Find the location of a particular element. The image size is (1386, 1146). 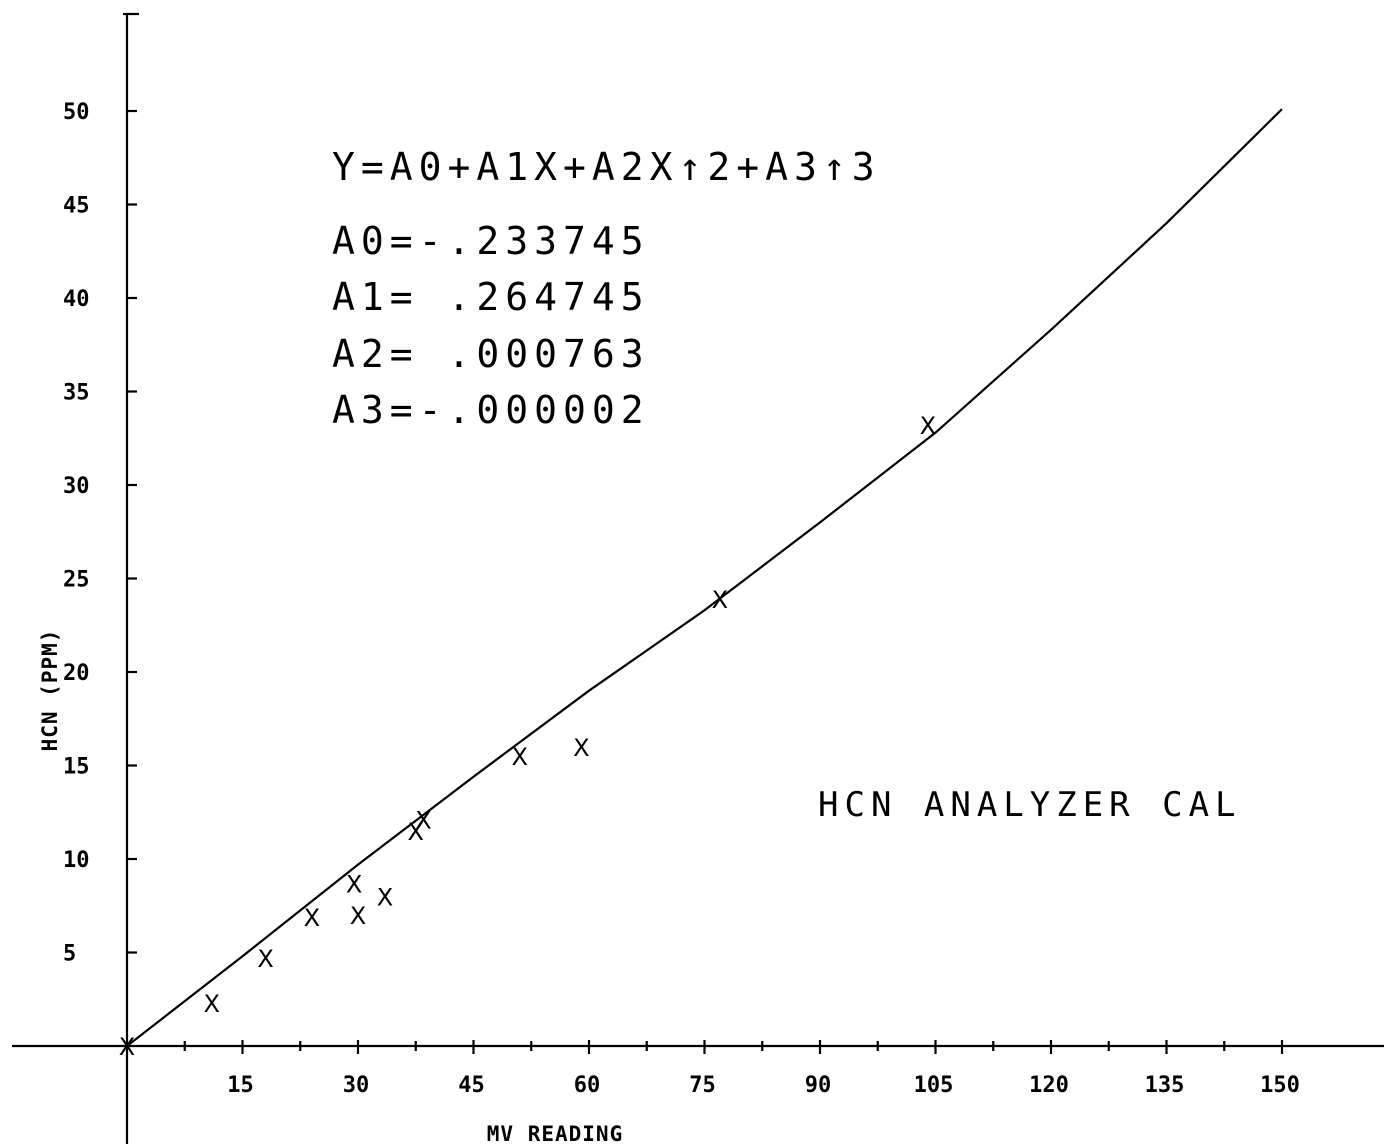

y-tick-label: 20 is located at coordinates (76, 673).